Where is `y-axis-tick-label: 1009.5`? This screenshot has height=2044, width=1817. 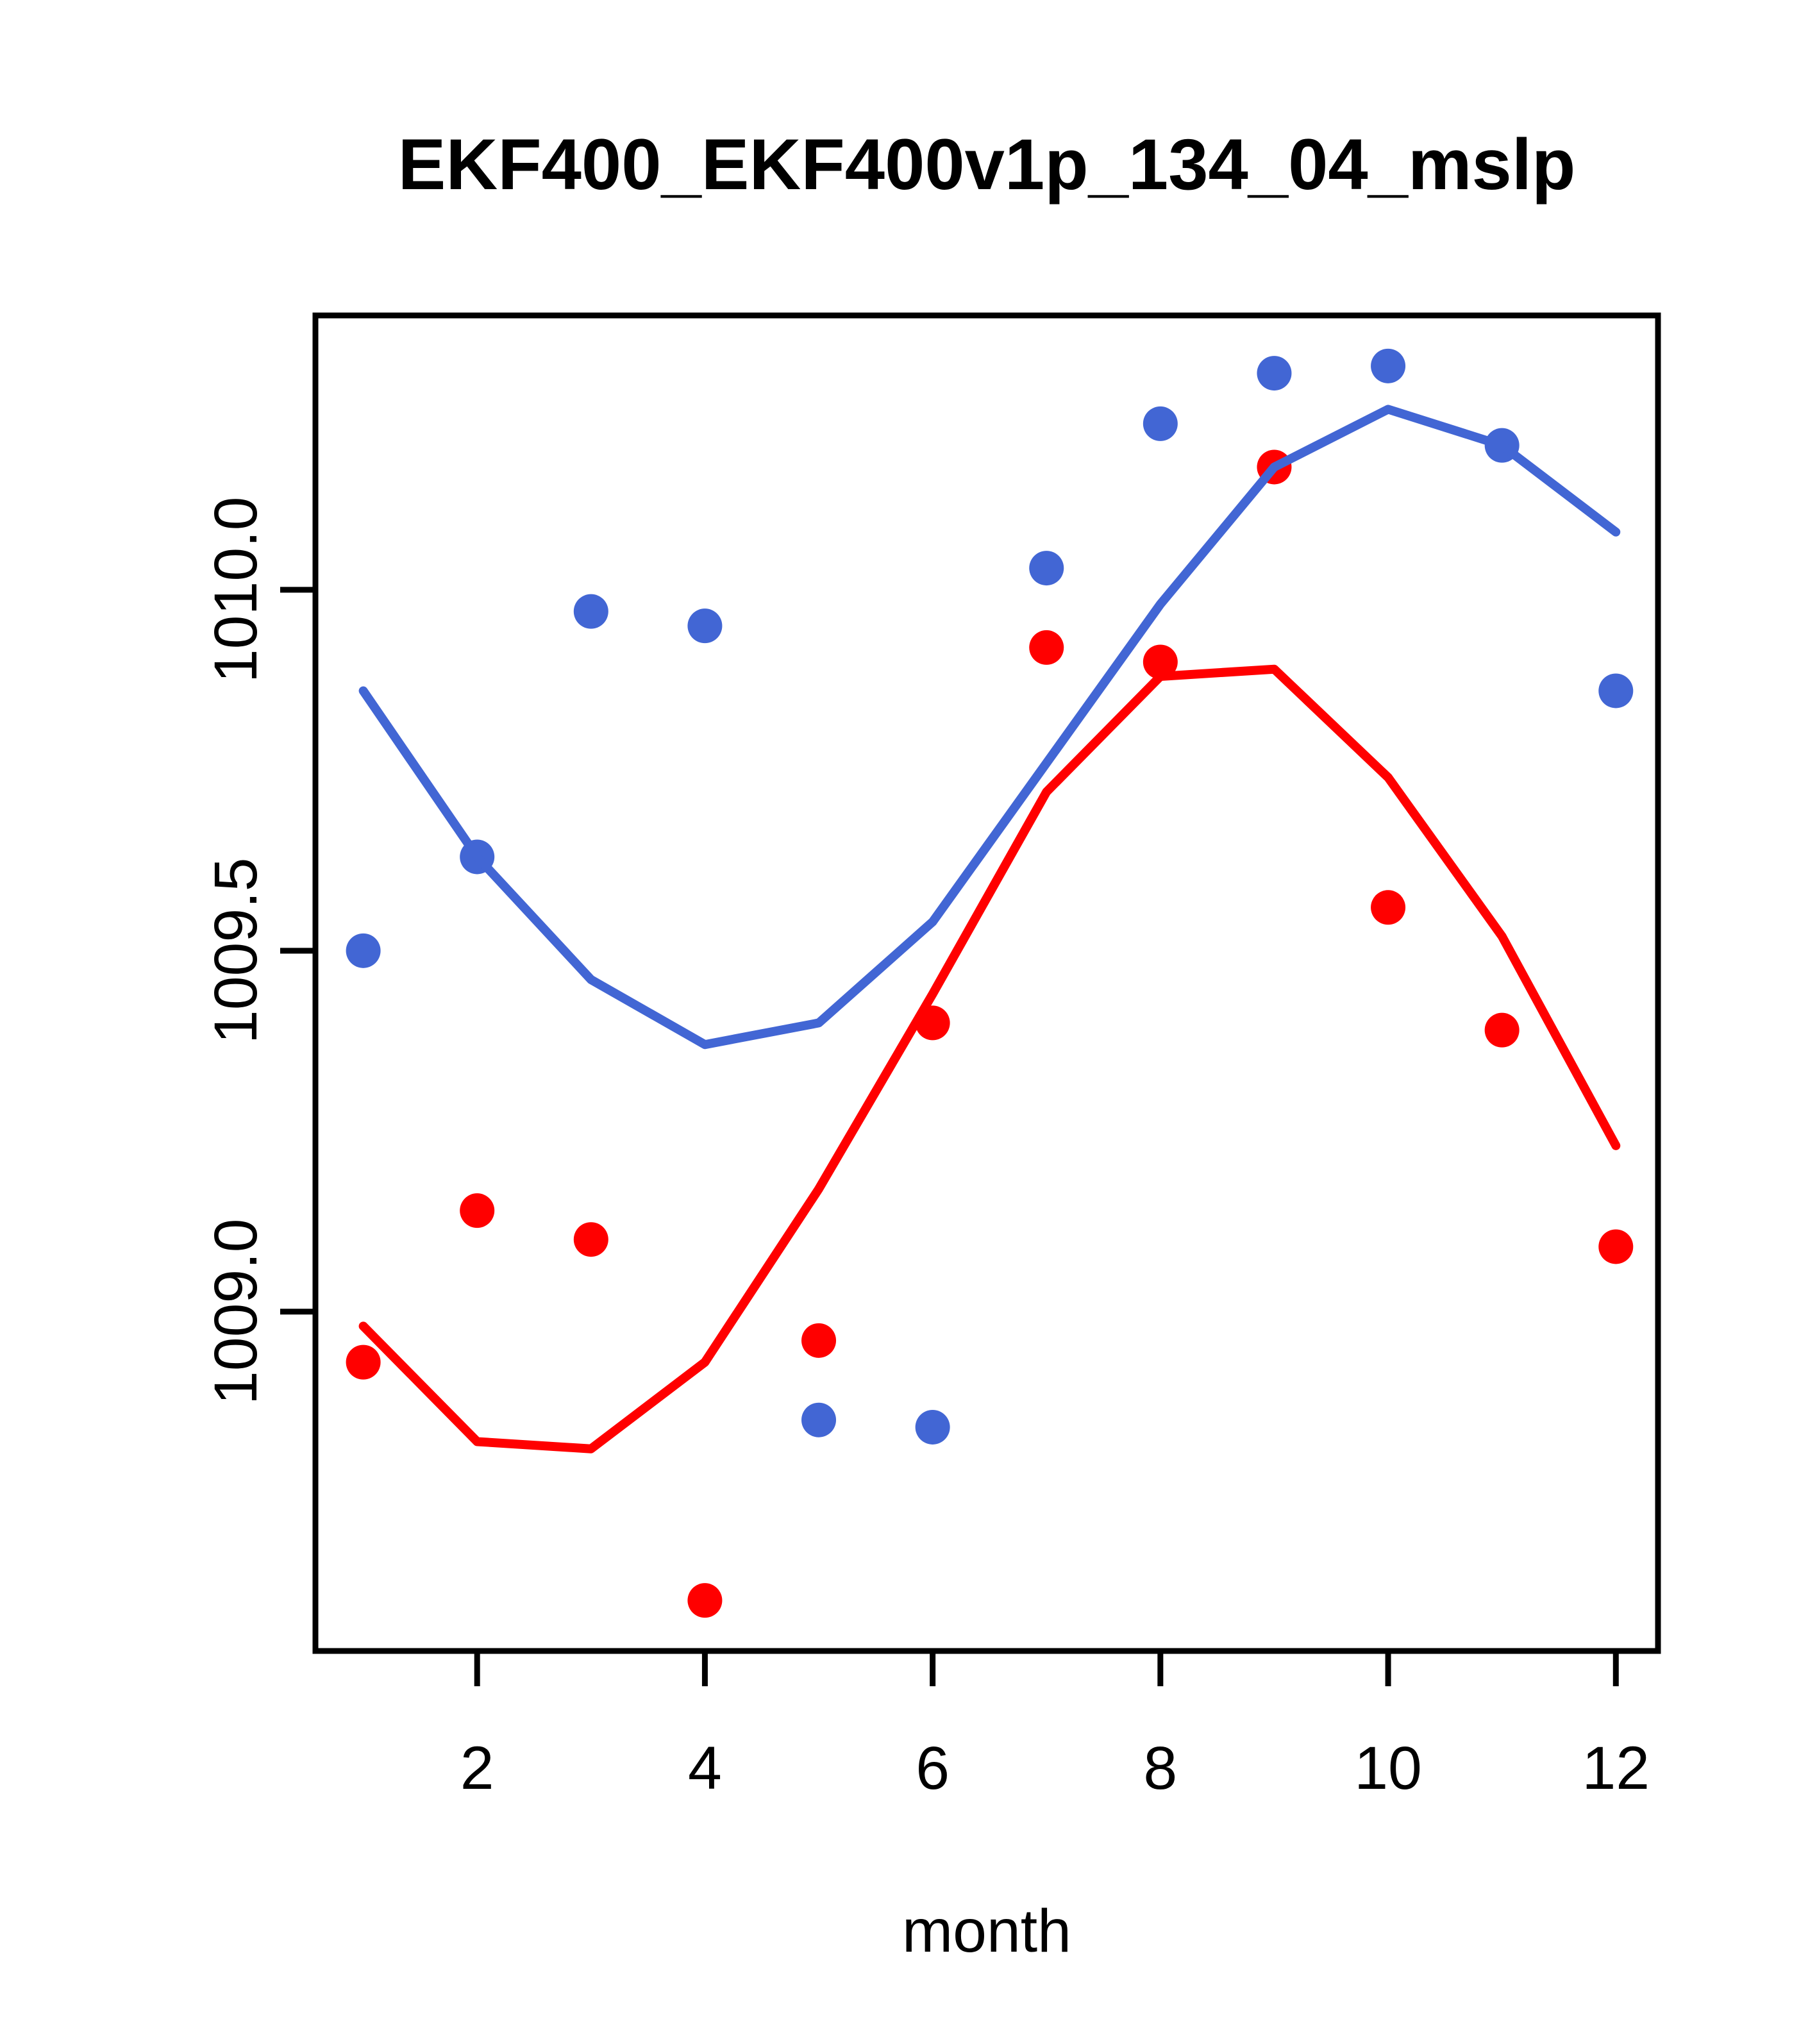 y-axis-tick-label: 1009.5 is located at coordinates (236, 951).